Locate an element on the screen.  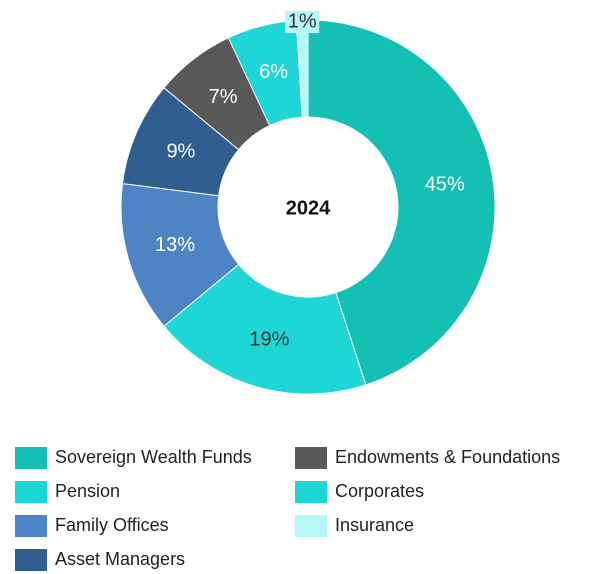
value-label: 9% is located at coordinates (180, 151).